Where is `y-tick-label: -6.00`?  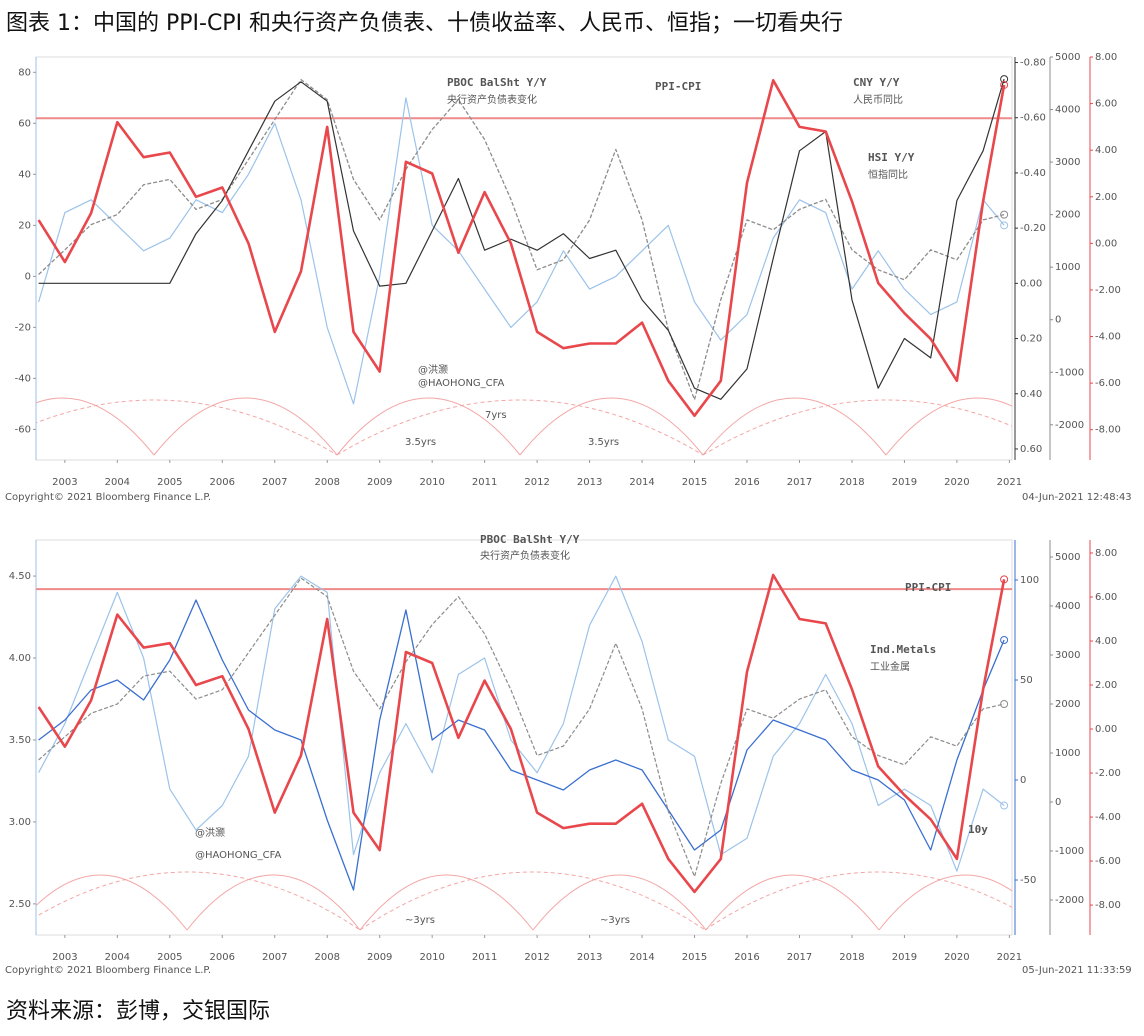 y-tick-label: -6.00 is located at coordinates (1108, 861).